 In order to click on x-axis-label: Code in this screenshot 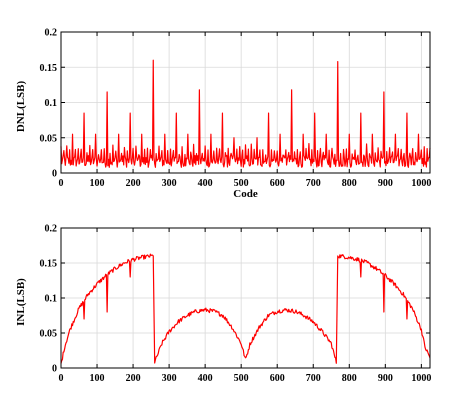, I will do `click(245, 194)`.